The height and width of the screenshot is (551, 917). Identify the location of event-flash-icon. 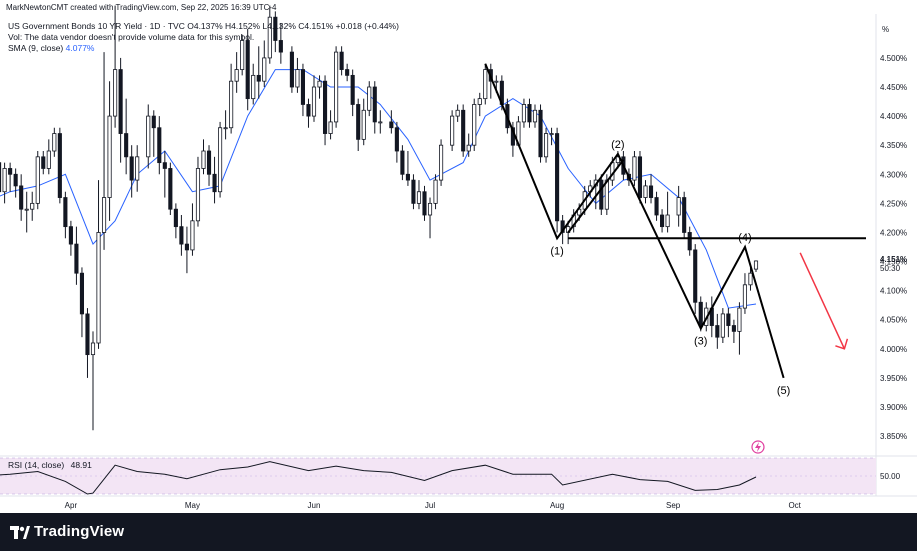
(758, 447).